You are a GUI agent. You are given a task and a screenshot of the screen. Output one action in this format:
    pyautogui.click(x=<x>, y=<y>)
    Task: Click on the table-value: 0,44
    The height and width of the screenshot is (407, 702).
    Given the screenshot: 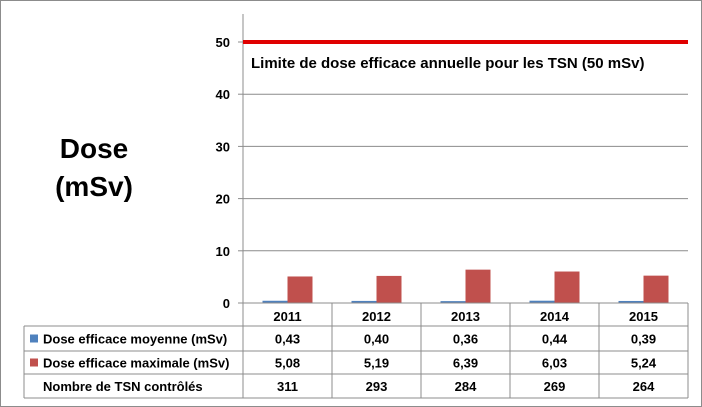 What is the action you would take?
    pyautogui.click(x=555, y=339)
    